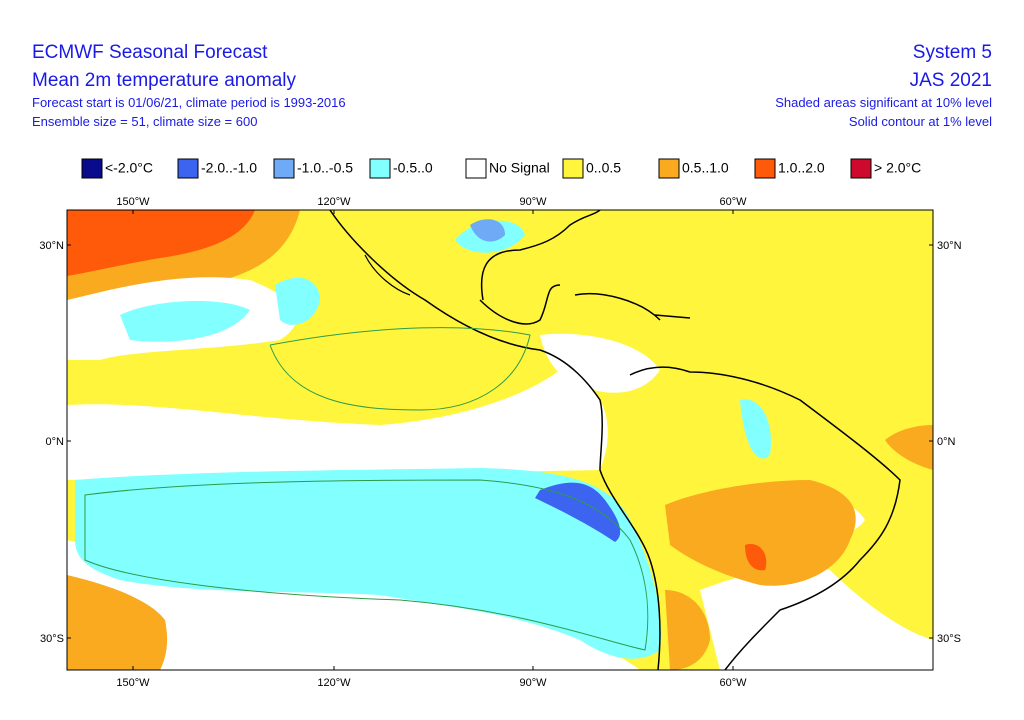  What do you see at coordinates (603, 168) in the screenshot?
I see `legend-label: 0..0.5` at bounding box center [603, 168].